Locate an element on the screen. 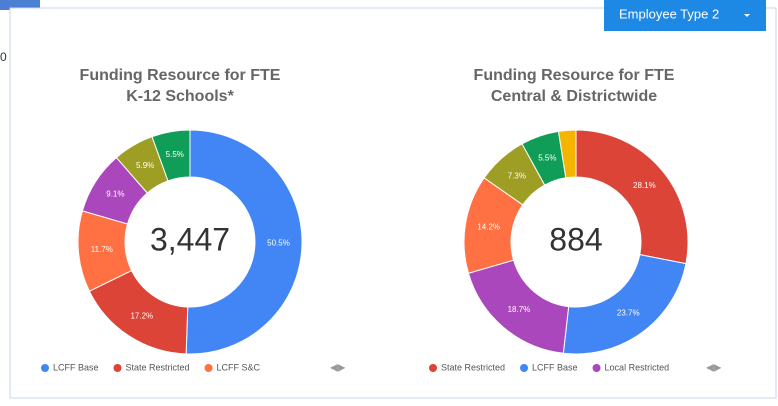 This screenshot has height=406, width=778. chart-title: K-12 Schools* is located at coordinates (180, 96).